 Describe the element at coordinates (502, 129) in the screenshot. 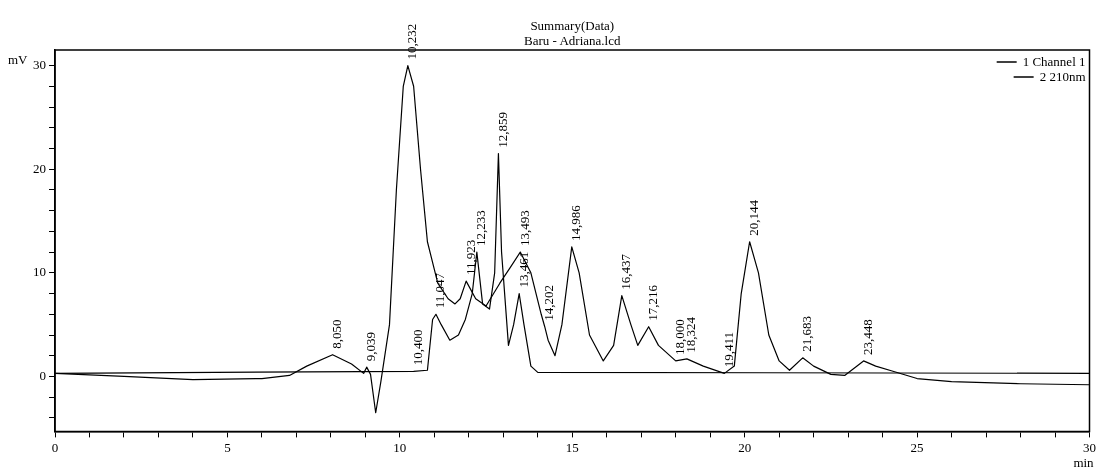

I see `annotation: 12,859` at that location.